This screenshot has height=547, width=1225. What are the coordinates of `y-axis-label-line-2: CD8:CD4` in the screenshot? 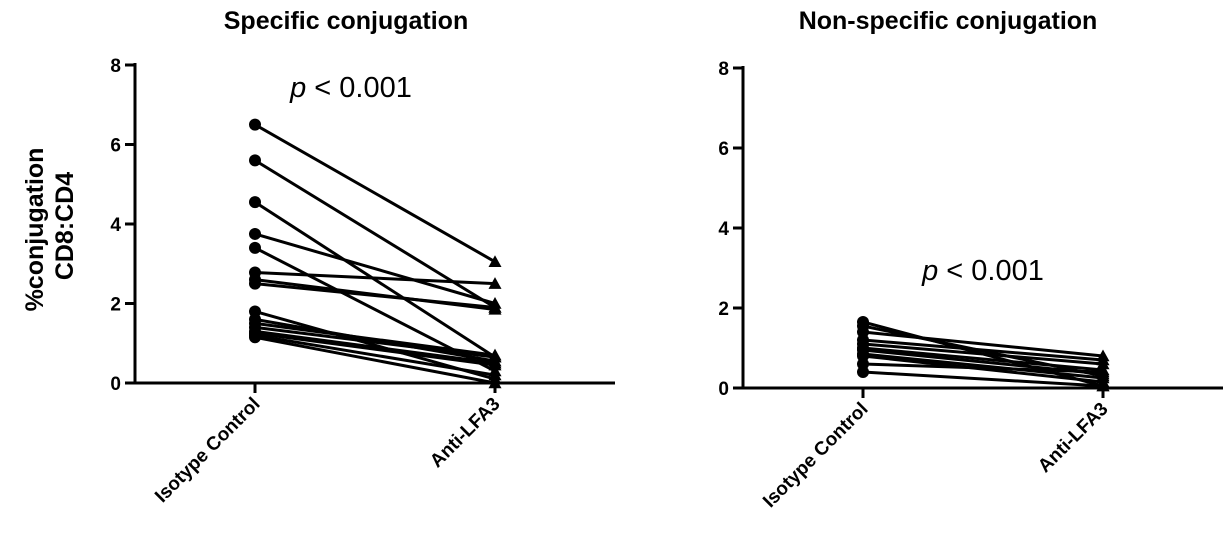 It's located at (65, 226).